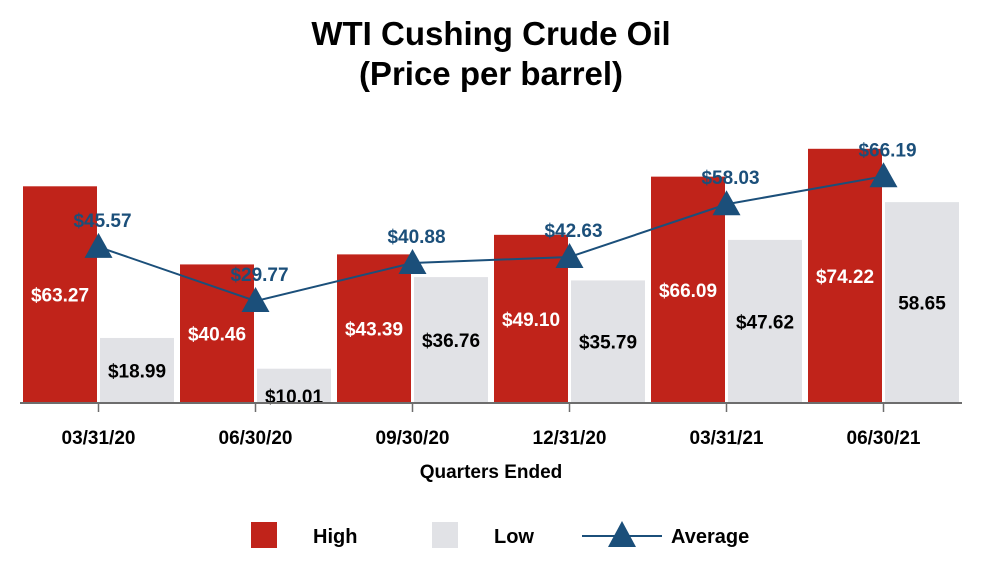 This screenshot has height=578, width=982. I want to click on legend: High Low Average, so click(500, 534).